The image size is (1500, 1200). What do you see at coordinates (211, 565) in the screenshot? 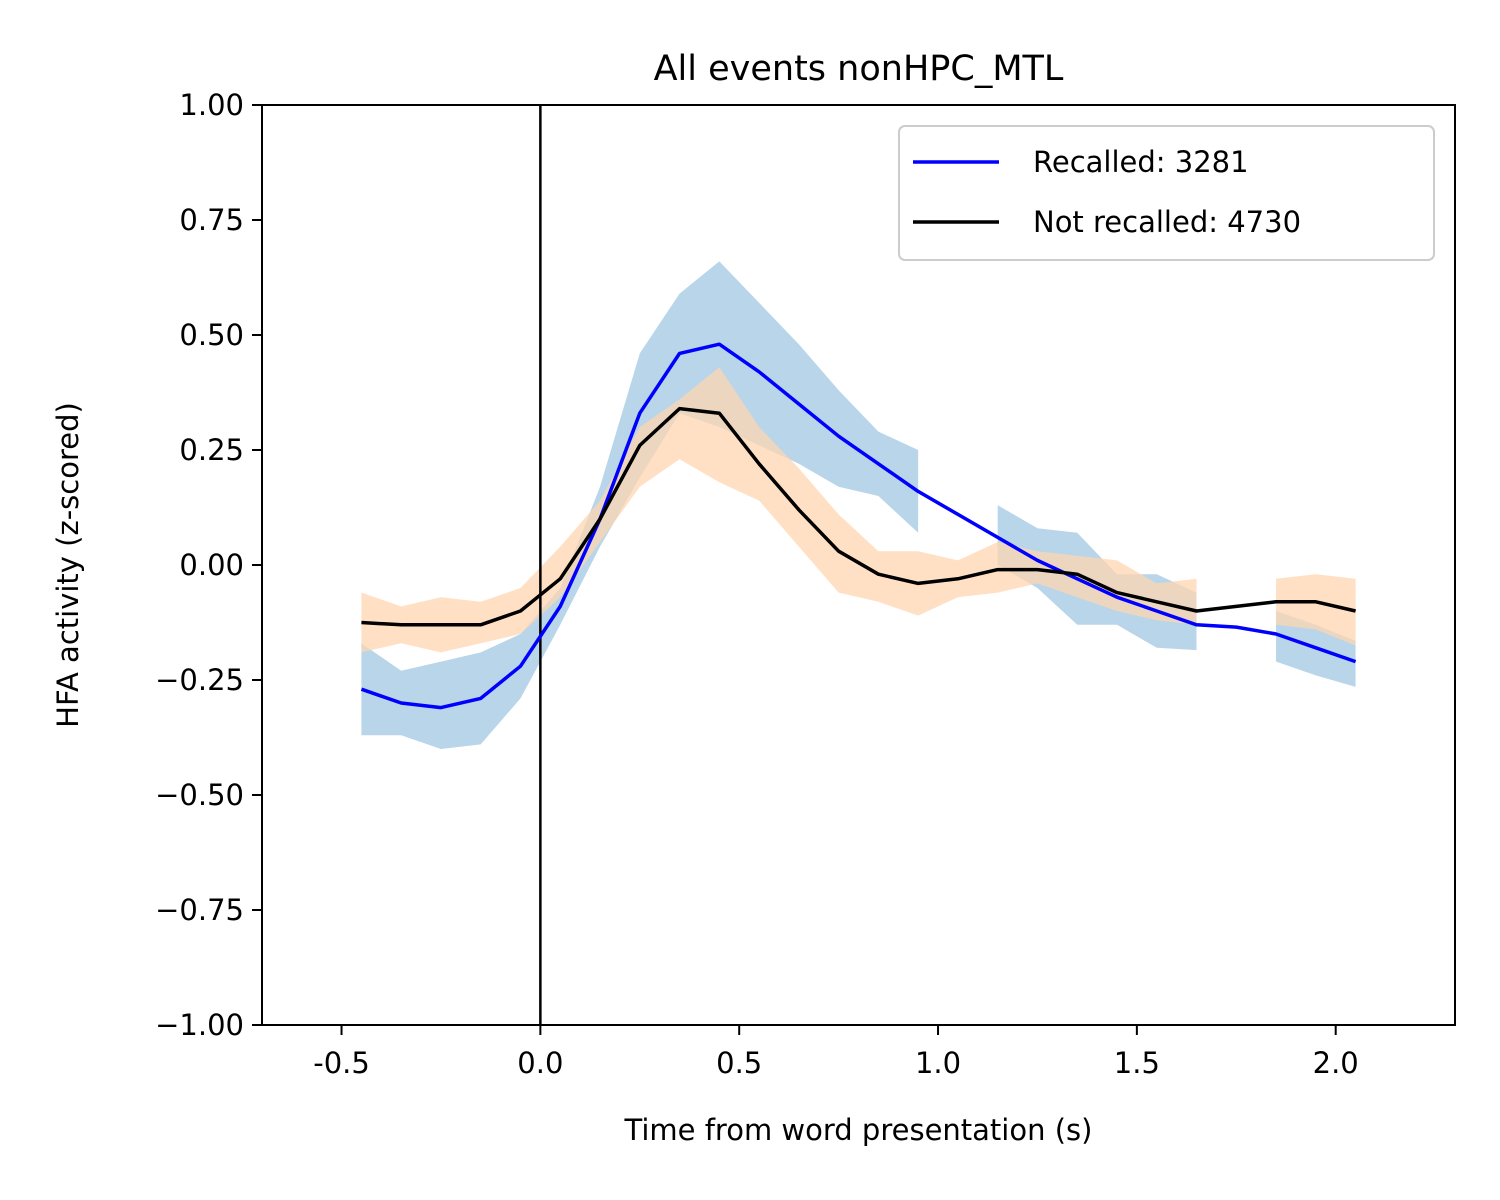
I see `y-tick-label: 0.00` at bounding box center [211, 565].